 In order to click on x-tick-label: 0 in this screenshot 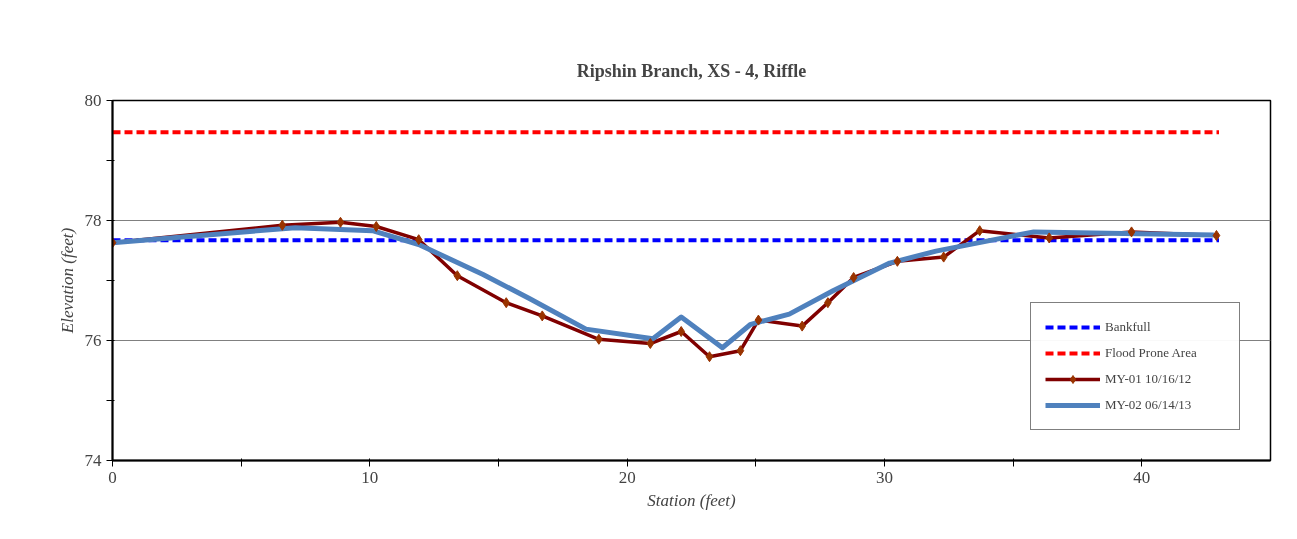, I will do `click(112, 477)`.